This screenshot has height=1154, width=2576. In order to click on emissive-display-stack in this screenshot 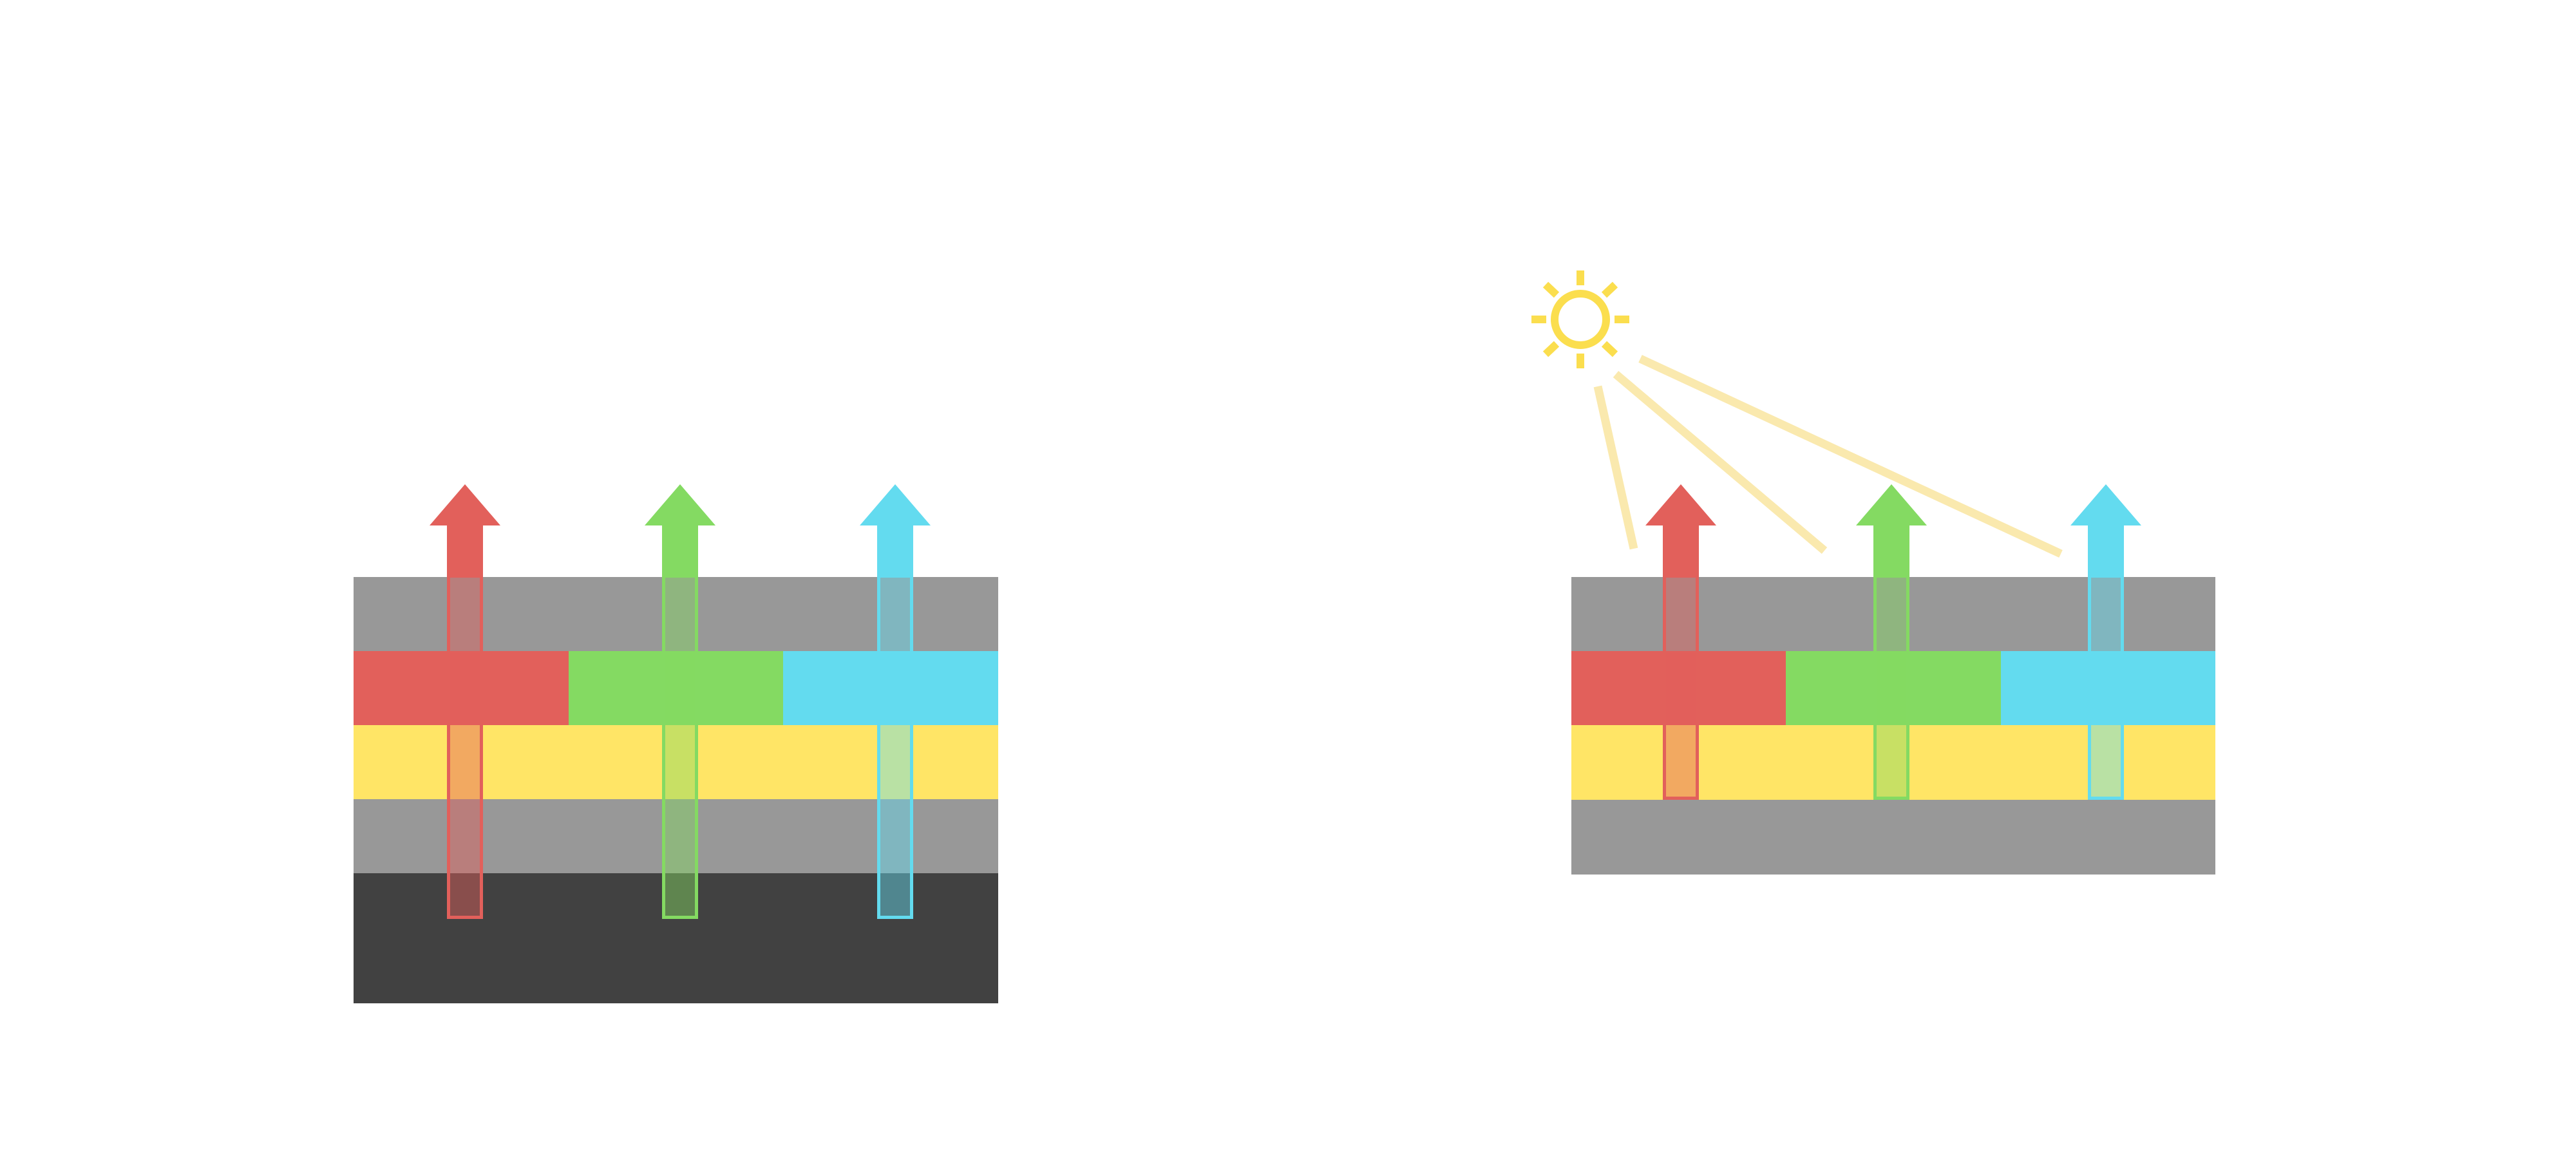, I will do `click(677, 790)`.